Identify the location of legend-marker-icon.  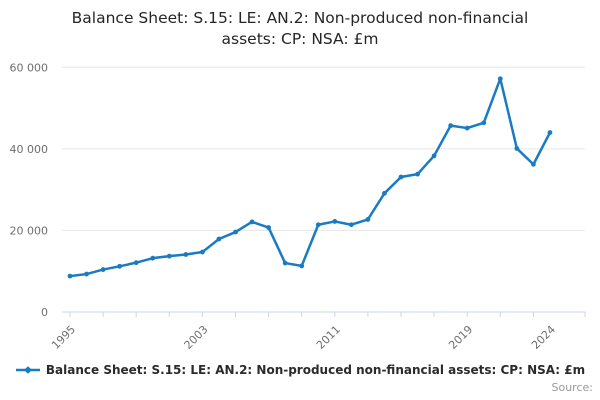
(27, 370).